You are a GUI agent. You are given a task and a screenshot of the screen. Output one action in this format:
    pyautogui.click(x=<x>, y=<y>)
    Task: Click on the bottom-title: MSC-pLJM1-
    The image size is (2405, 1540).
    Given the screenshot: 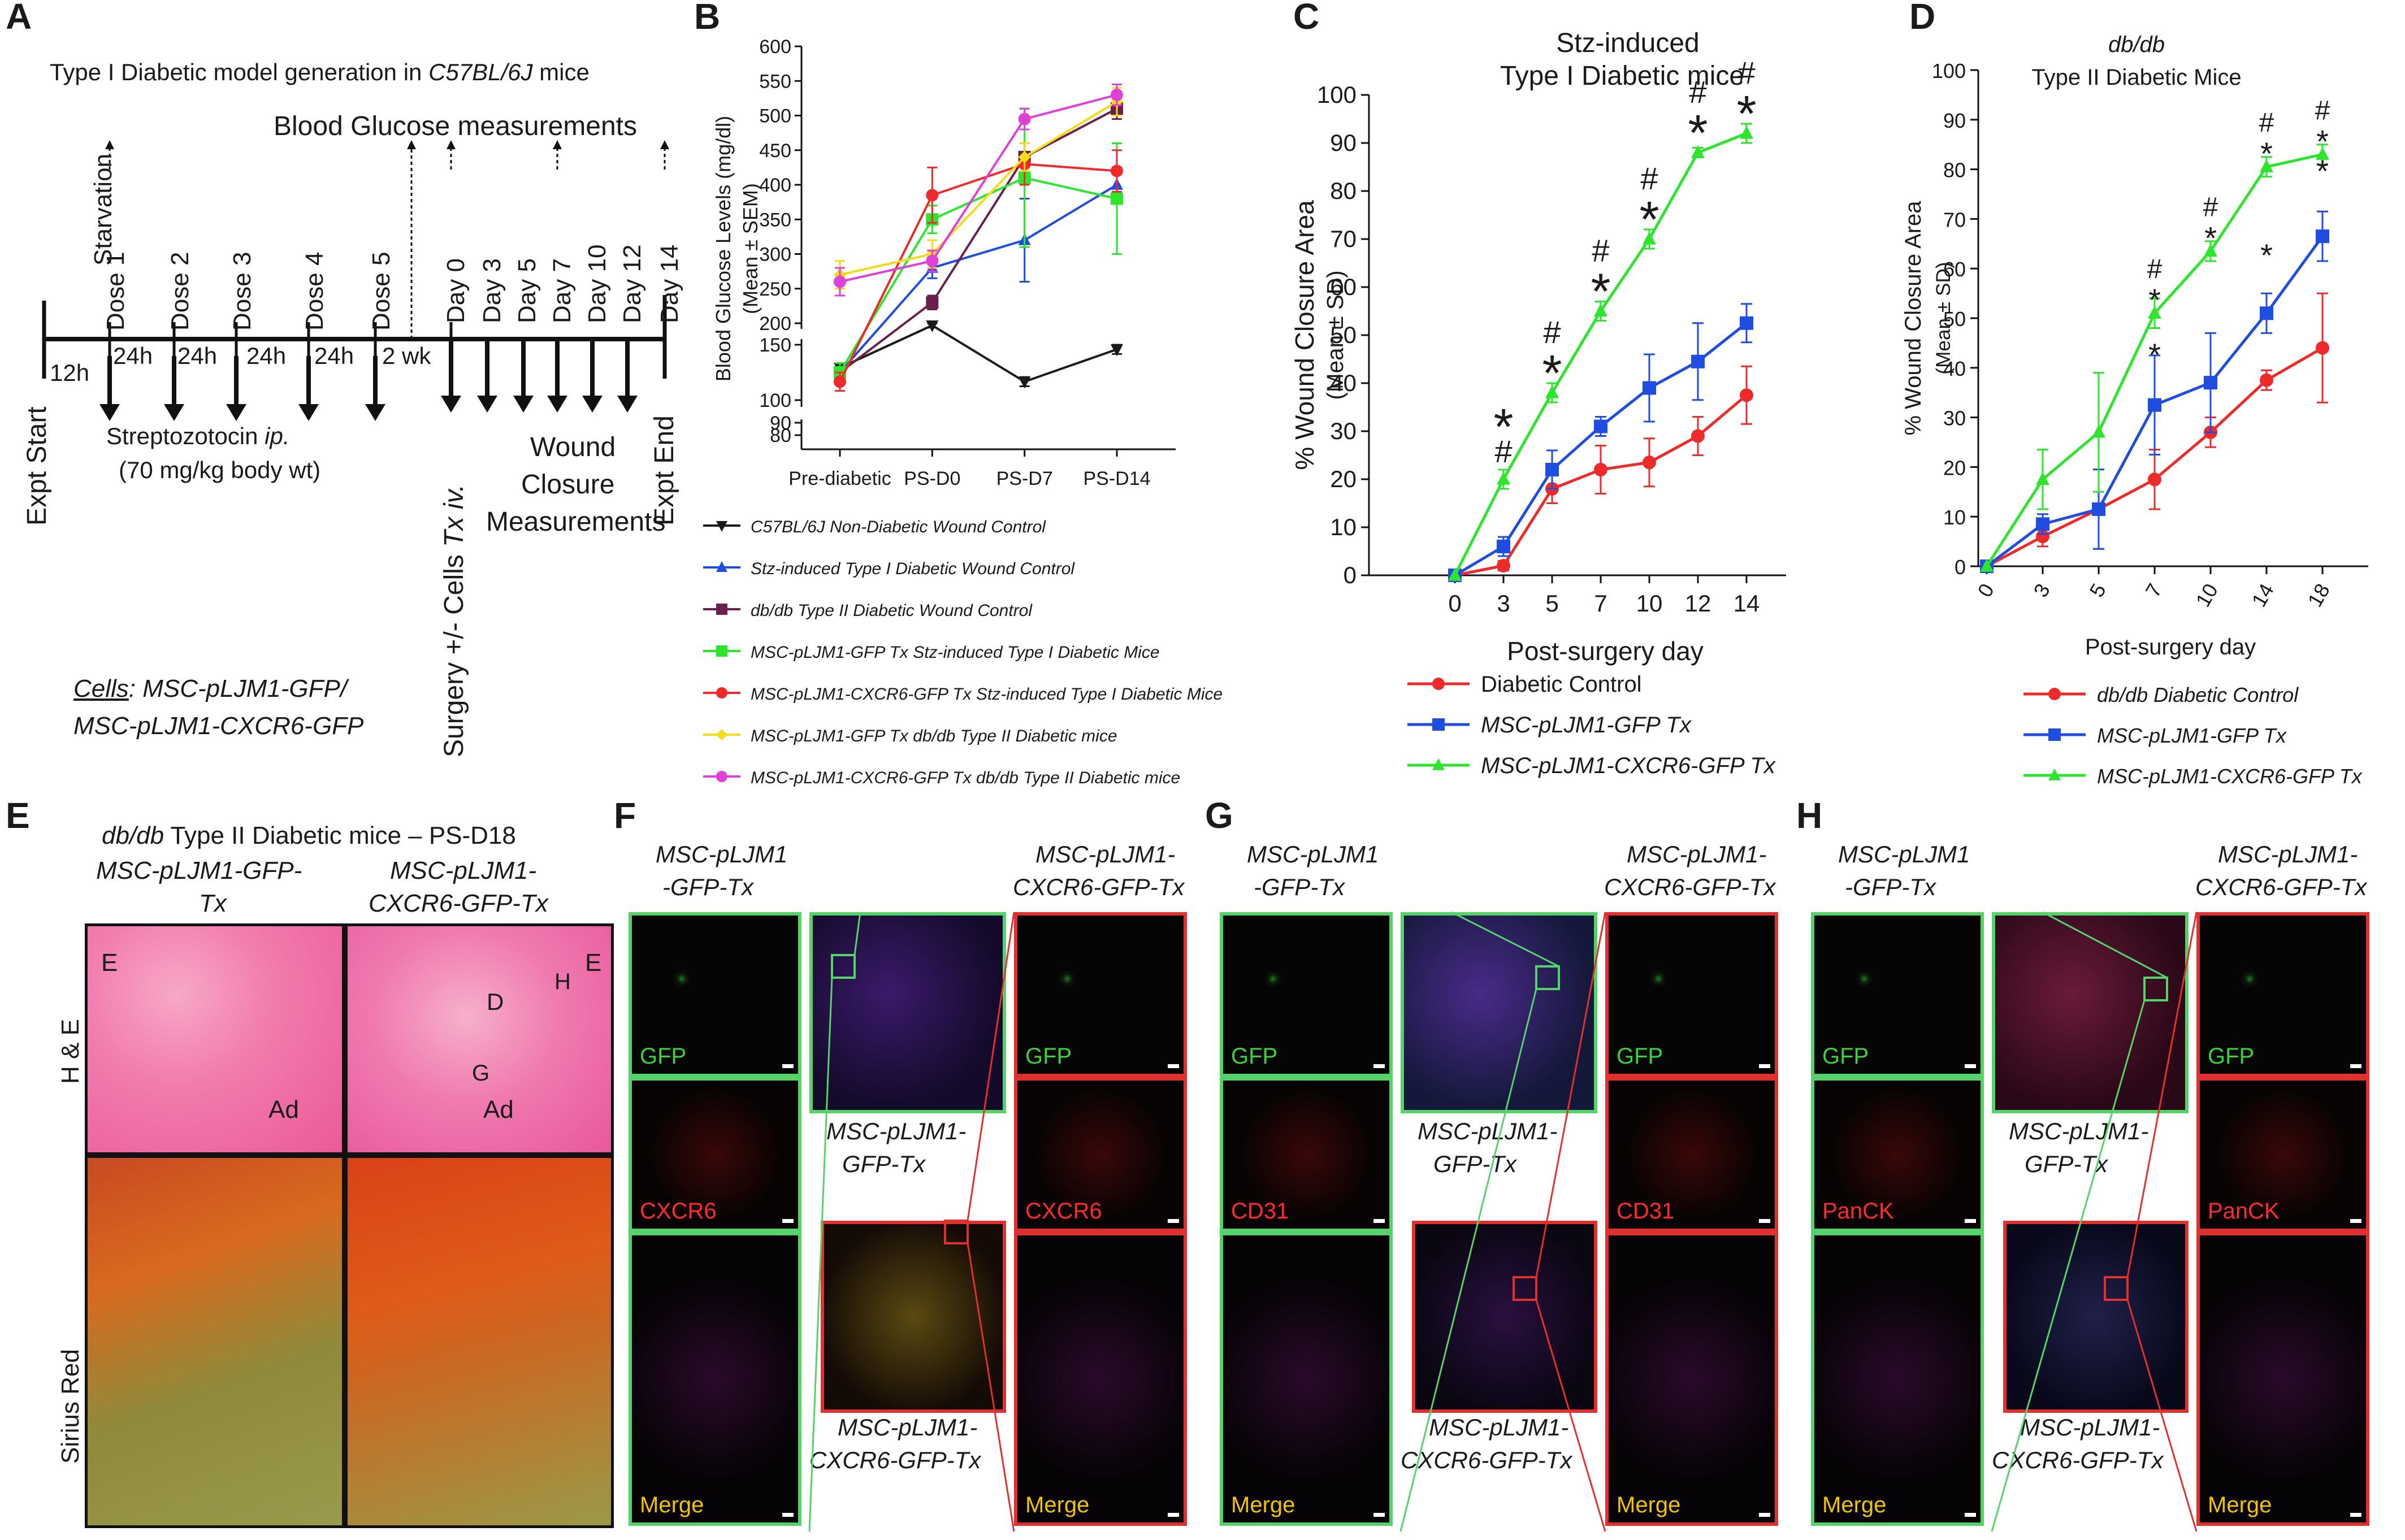 What is the action you would take?
    pyautogui.click(x=2090, y=1428)
    